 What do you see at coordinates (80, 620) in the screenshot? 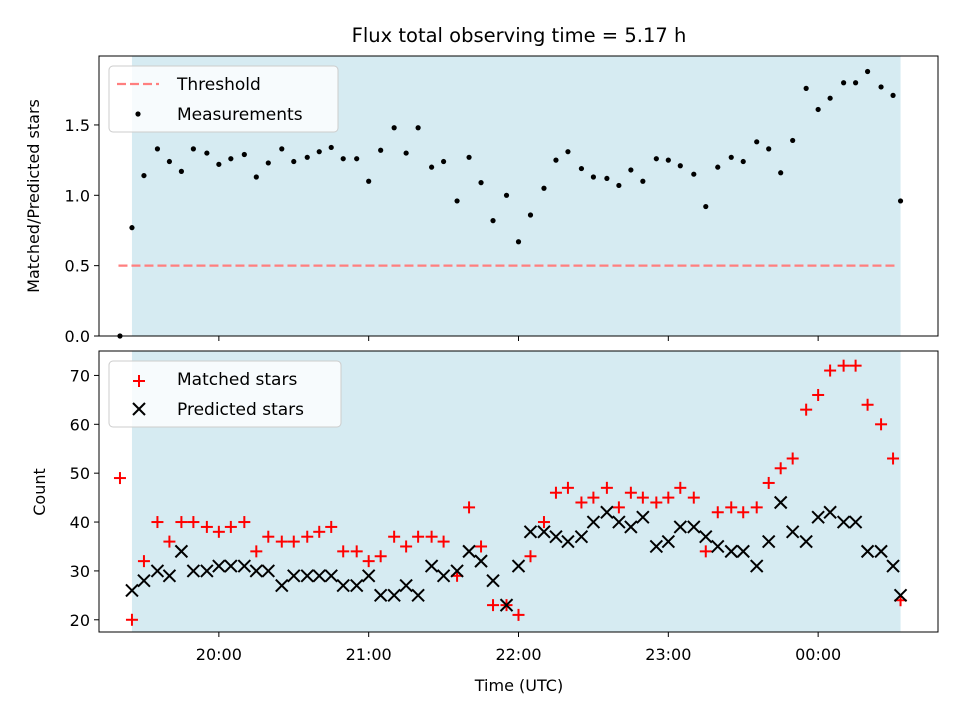
I see `bottom-y-tick-label: 20` at bounding box center [80, 620].